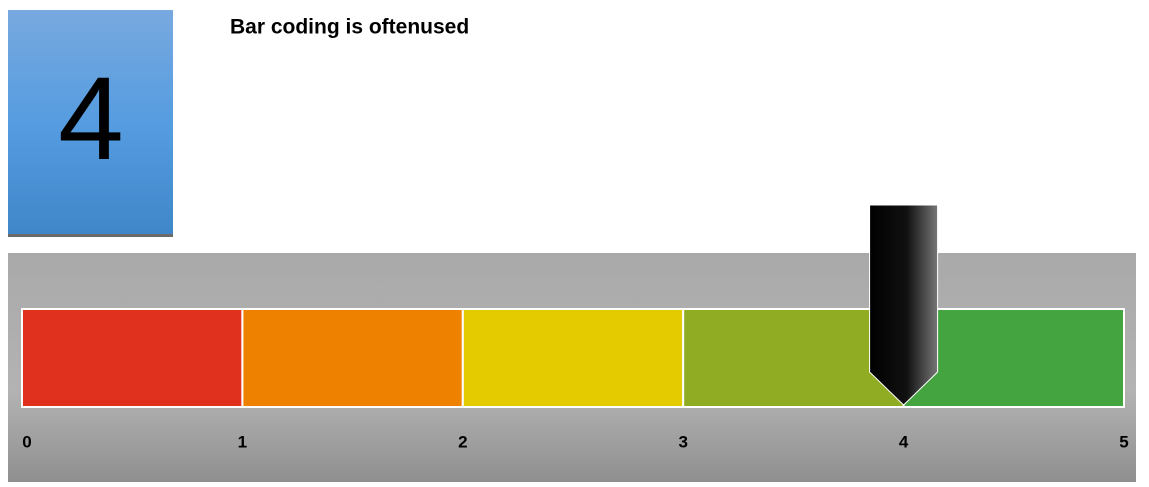 The width and height of the screenshot is (1149, 487). Describe the element at coordinates (26, 441) in the screenshot. I see `tick-label: 0` at that location.